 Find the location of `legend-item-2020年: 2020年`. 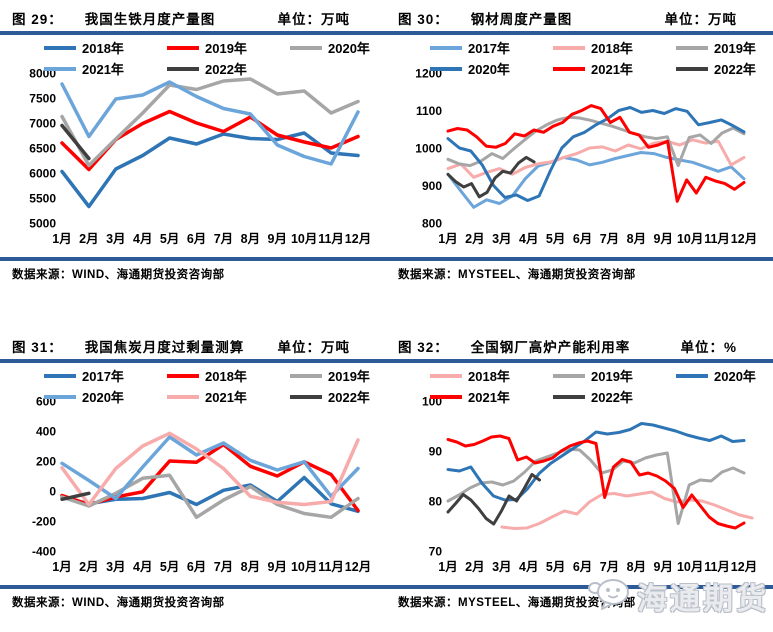

legend-item-2020年: 2020年 is located at coordinates (351, 47).